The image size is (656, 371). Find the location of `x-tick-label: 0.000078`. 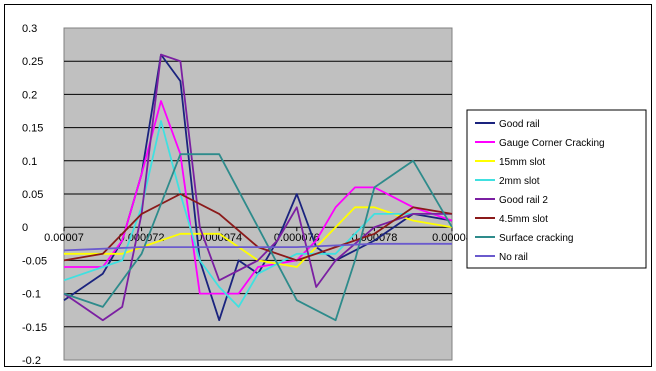

x-tick-label: 0.000078 is located at coordinates (374, 238).